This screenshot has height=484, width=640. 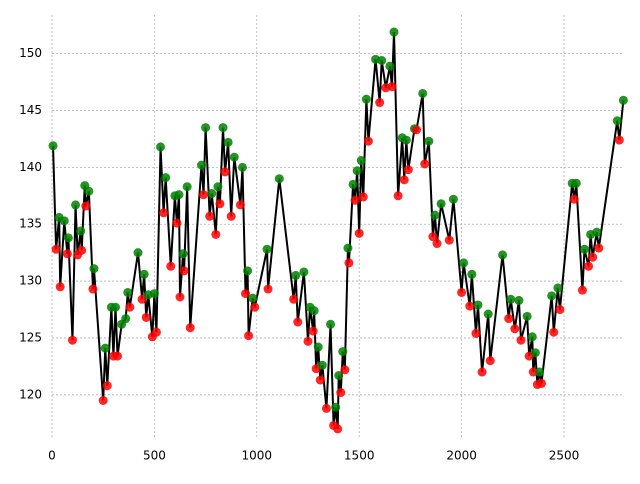 What do you see at coordinates (30, 337) in the screenshot?
I see `y-tick-label: 125` at bounding box center [30, 337].